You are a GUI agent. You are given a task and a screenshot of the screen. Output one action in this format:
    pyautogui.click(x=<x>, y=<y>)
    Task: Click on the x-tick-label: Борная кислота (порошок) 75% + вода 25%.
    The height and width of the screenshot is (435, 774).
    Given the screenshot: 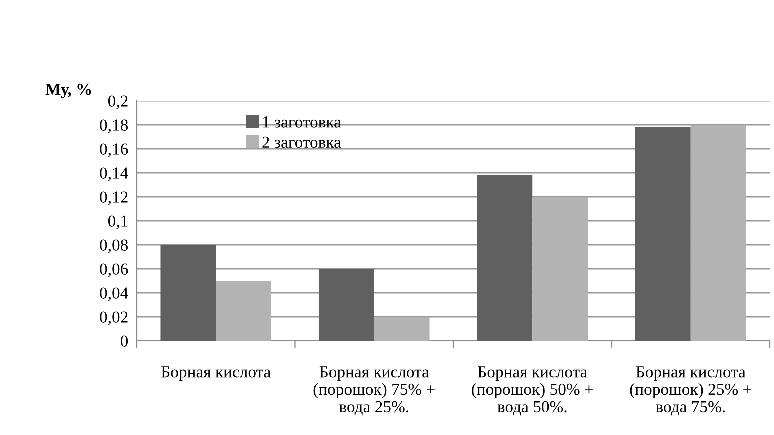 What is the action you would take?
    pyautogui.click(x=374, y=391)
    